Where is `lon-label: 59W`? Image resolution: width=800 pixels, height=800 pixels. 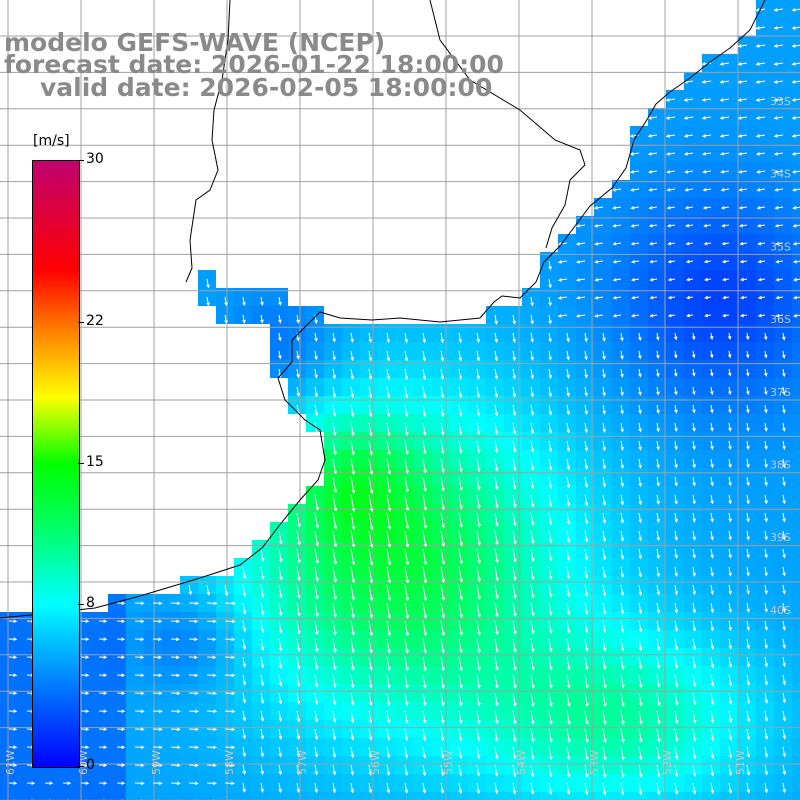
lon-label: 59W is located at coordinates (156, 762).